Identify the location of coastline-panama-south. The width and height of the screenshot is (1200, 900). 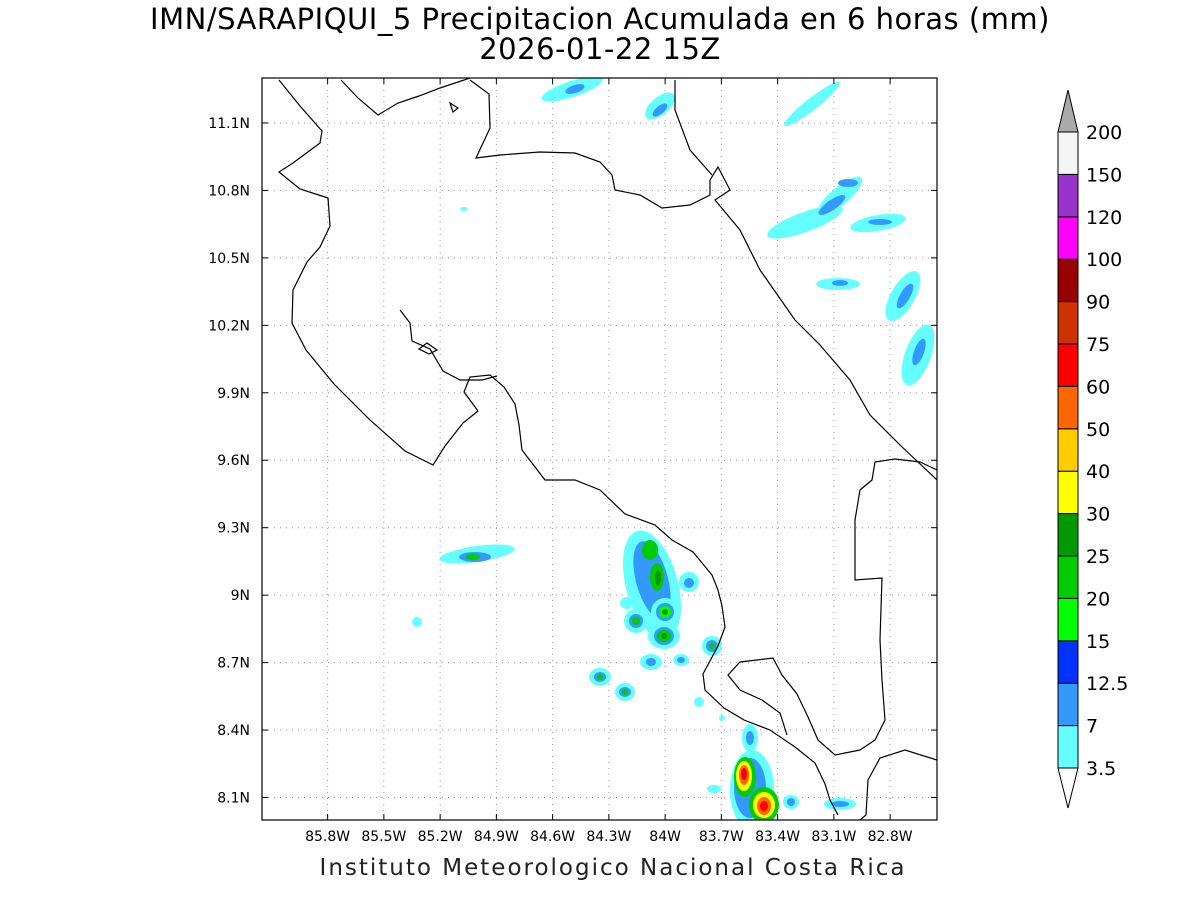
(898, 784).